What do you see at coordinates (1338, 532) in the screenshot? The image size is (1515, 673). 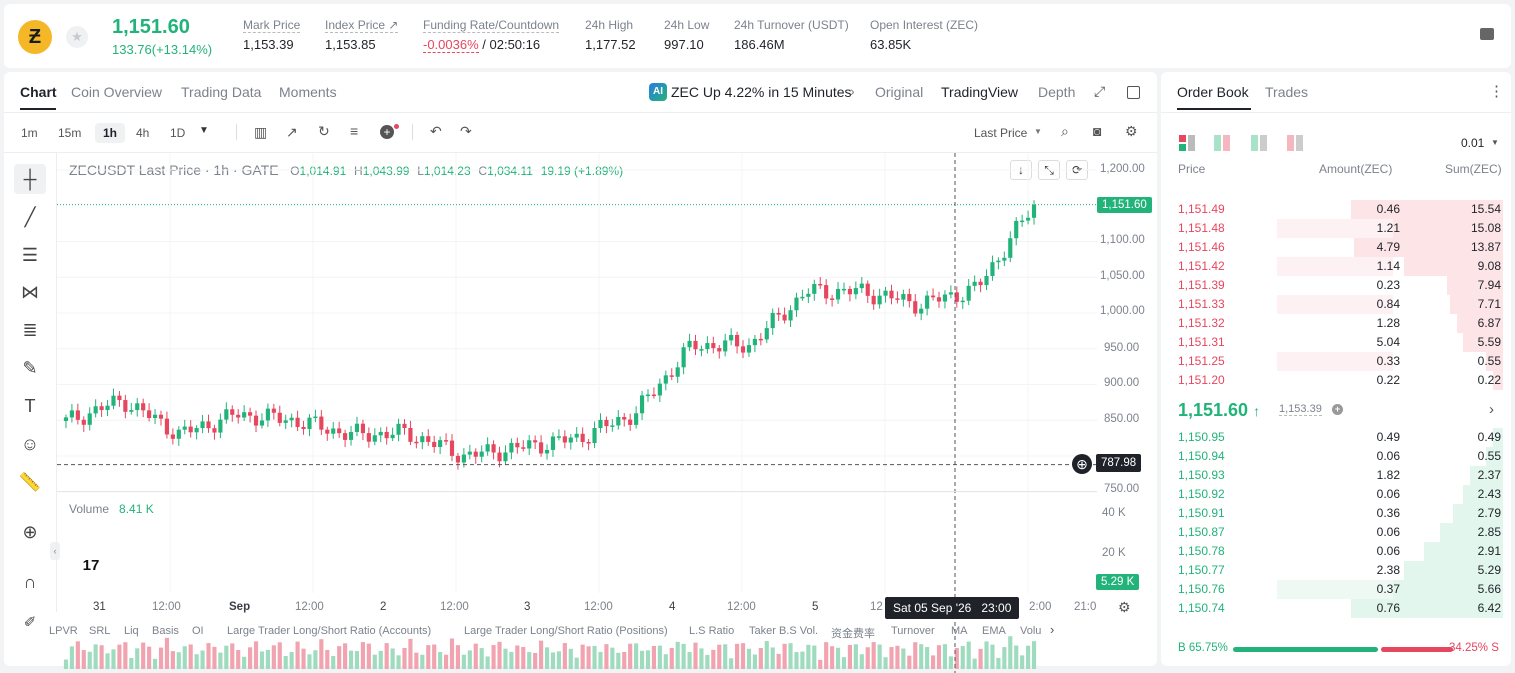 I see `bid-row: 1,150.87 0.06 2.85` at bounding box center [1338, 532].